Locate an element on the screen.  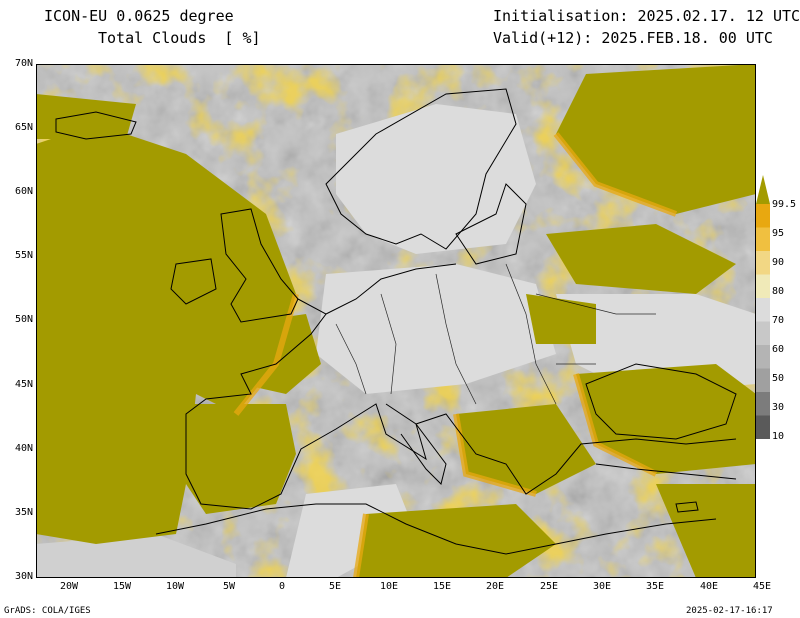
coast-britain is located at coordinates (259, 265).